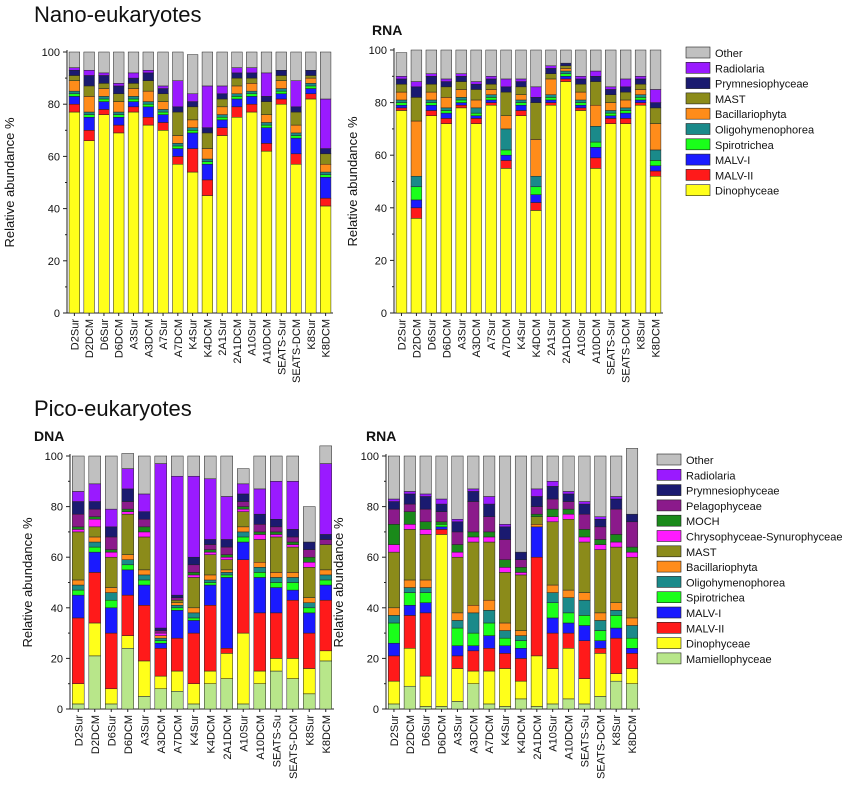 The width and height of the screenshot is (850, 786). Describe the element at coordinates (105, 335) in the screenshot. I see `nano-dna-x-tick-label: D6Sur` at that location.